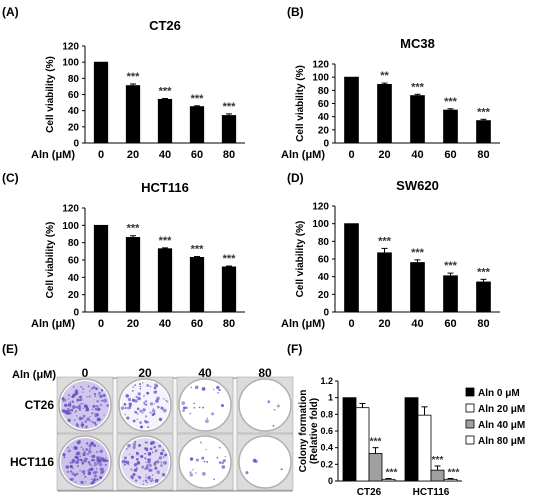  What do you see at coordinates (303, 431) in the screenshot?
I see `y-axis-label-line: Colony formation` at bounding box center [303, 431].